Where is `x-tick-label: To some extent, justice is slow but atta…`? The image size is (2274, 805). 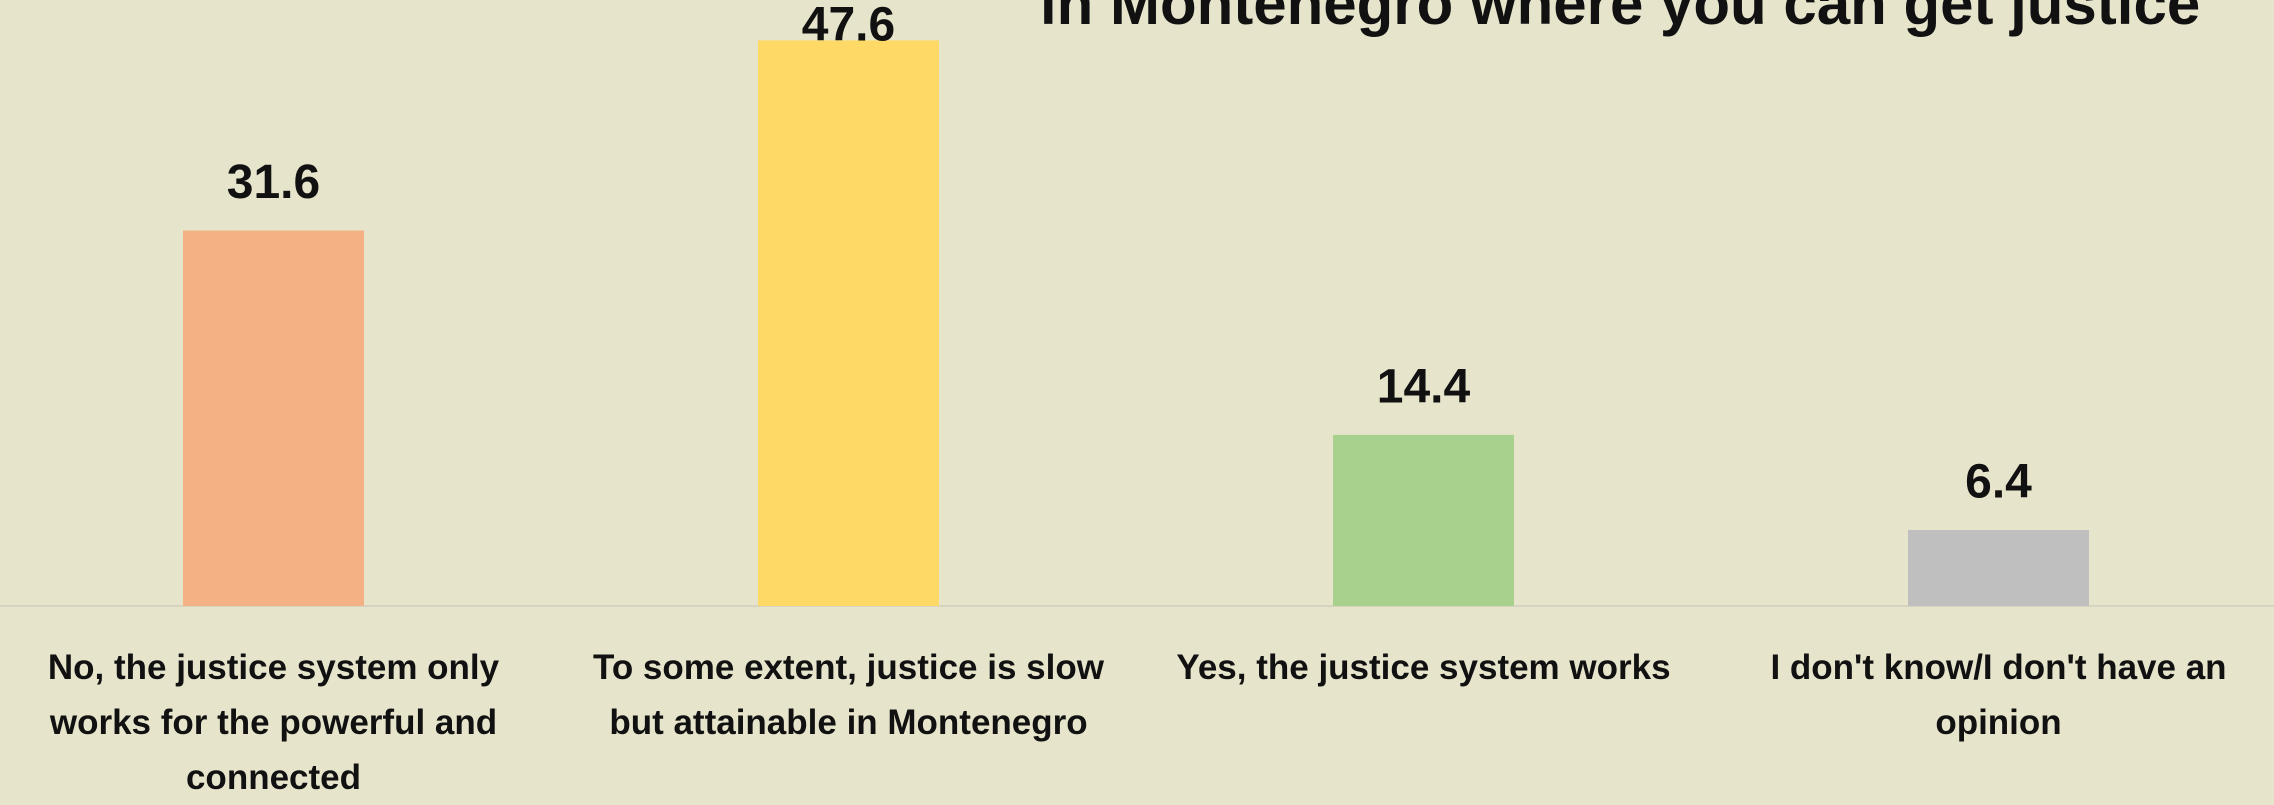
x-tick-label: To some extent, justice is slow but atta… is located at coordinates (849, 695).